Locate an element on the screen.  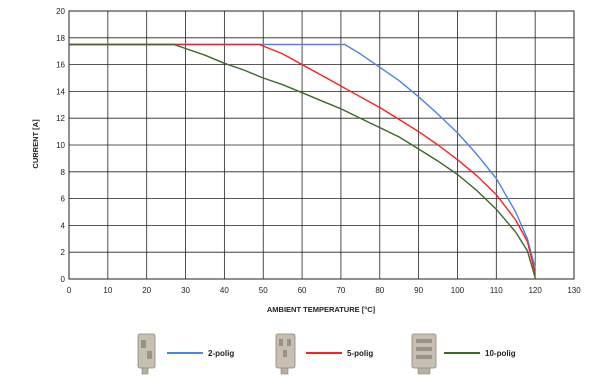
x-tick-label: 40 is located at coordinates (224, 290).